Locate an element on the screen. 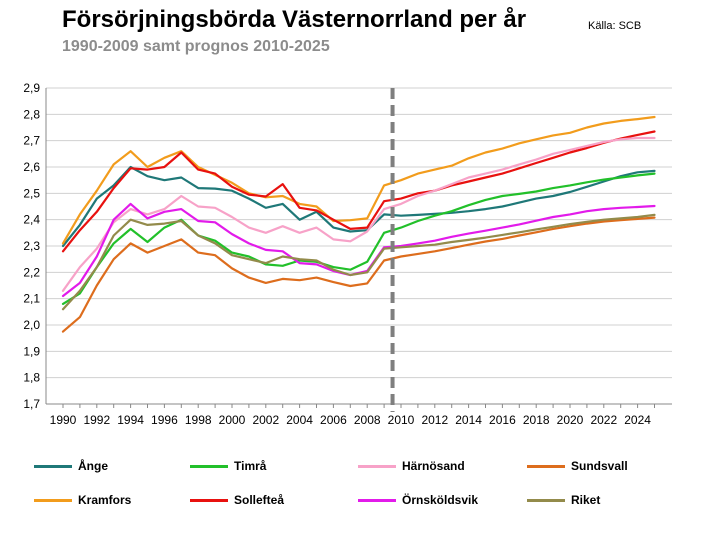 This screenshot has height=540, width=702. legend-label: Örnsköldsvik is located at coordinates (440, 500).